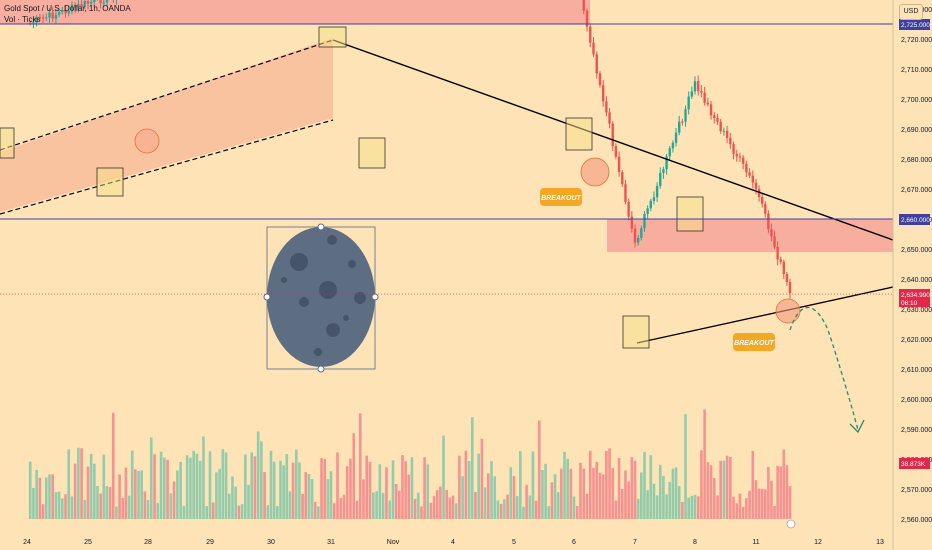 The image size is (932, 550). What do you see at coordinates (915, 25) in the screenshot?
I see `price-badge-label: 2,725.000` at bounding box center [915, 25].